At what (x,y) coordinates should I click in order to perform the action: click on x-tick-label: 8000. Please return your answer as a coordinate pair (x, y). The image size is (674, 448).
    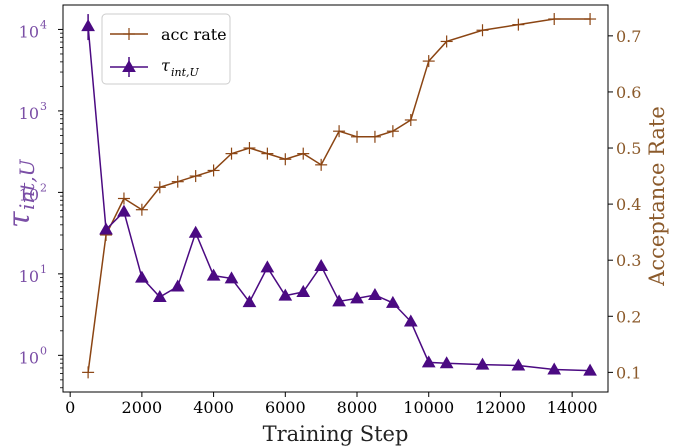
    Looking at the image, I should click on (357, 407).